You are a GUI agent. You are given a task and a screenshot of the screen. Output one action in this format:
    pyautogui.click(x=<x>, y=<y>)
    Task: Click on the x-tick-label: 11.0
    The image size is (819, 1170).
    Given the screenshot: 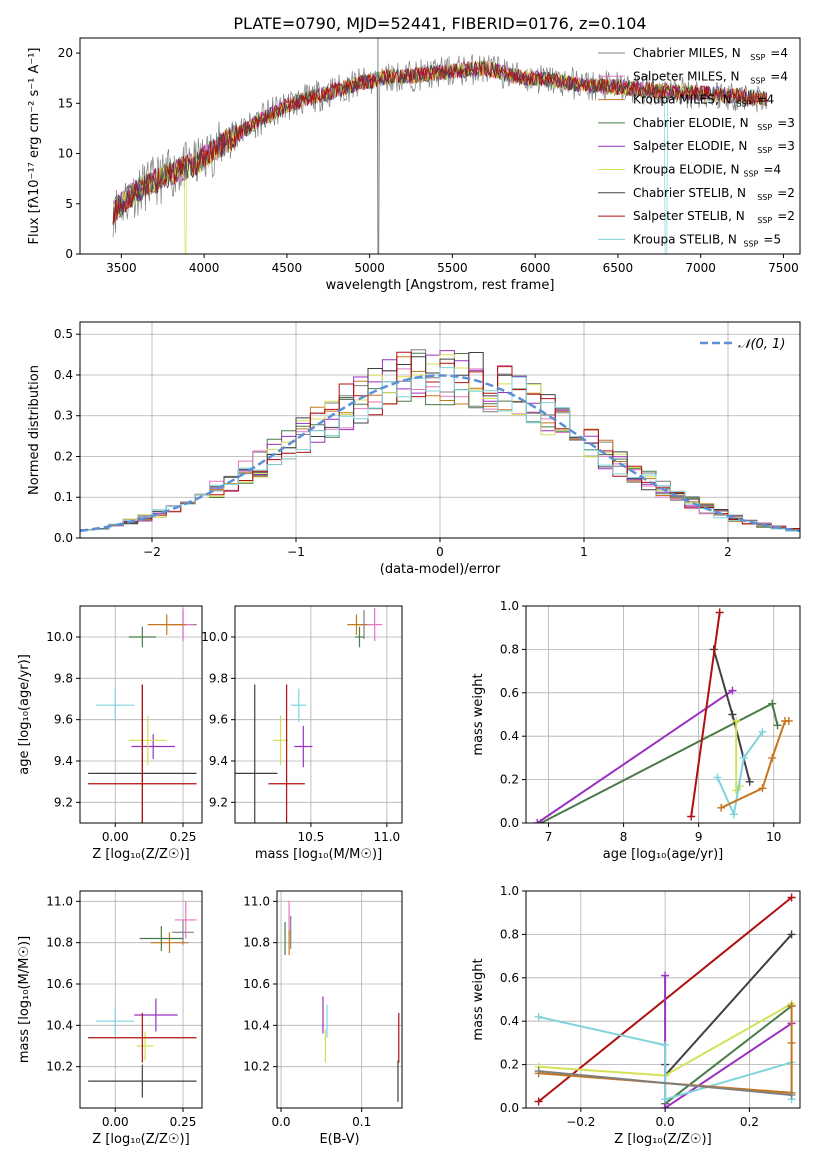 What is the action you would take?
    pyautogui.click(x=386, y=837)
    